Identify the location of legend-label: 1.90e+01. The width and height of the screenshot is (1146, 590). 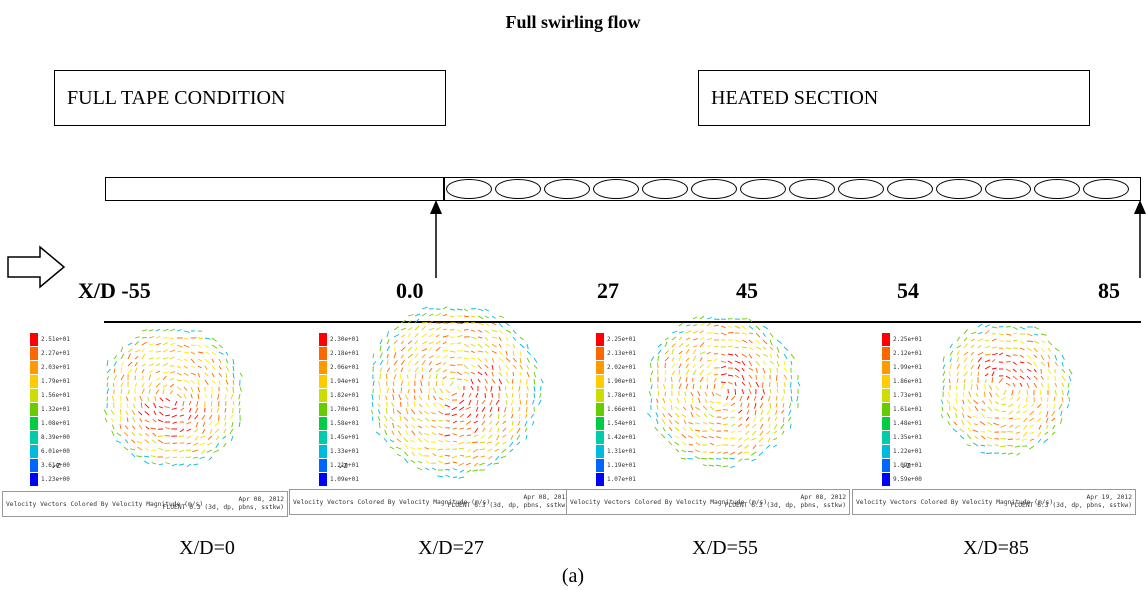
(621, 381).